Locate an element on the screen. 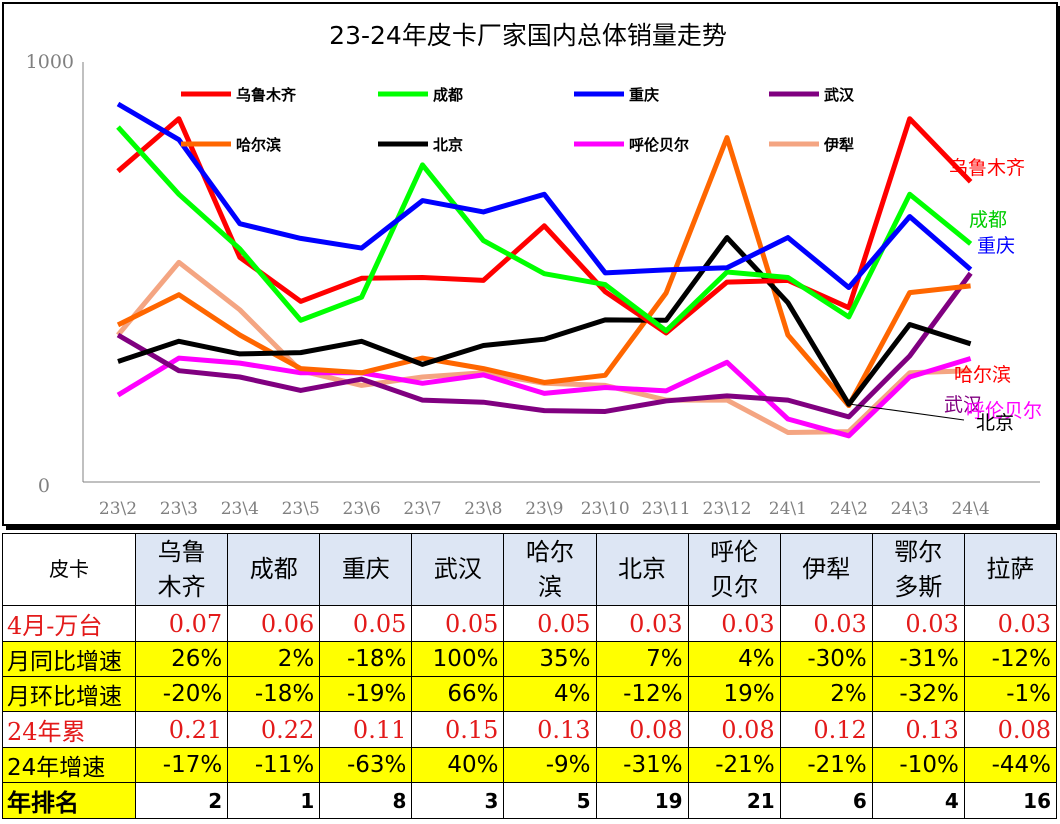 The width and height of the screenshot is (1060, 824). row-label: 4月-万台 is located at coordinates (69, 623).